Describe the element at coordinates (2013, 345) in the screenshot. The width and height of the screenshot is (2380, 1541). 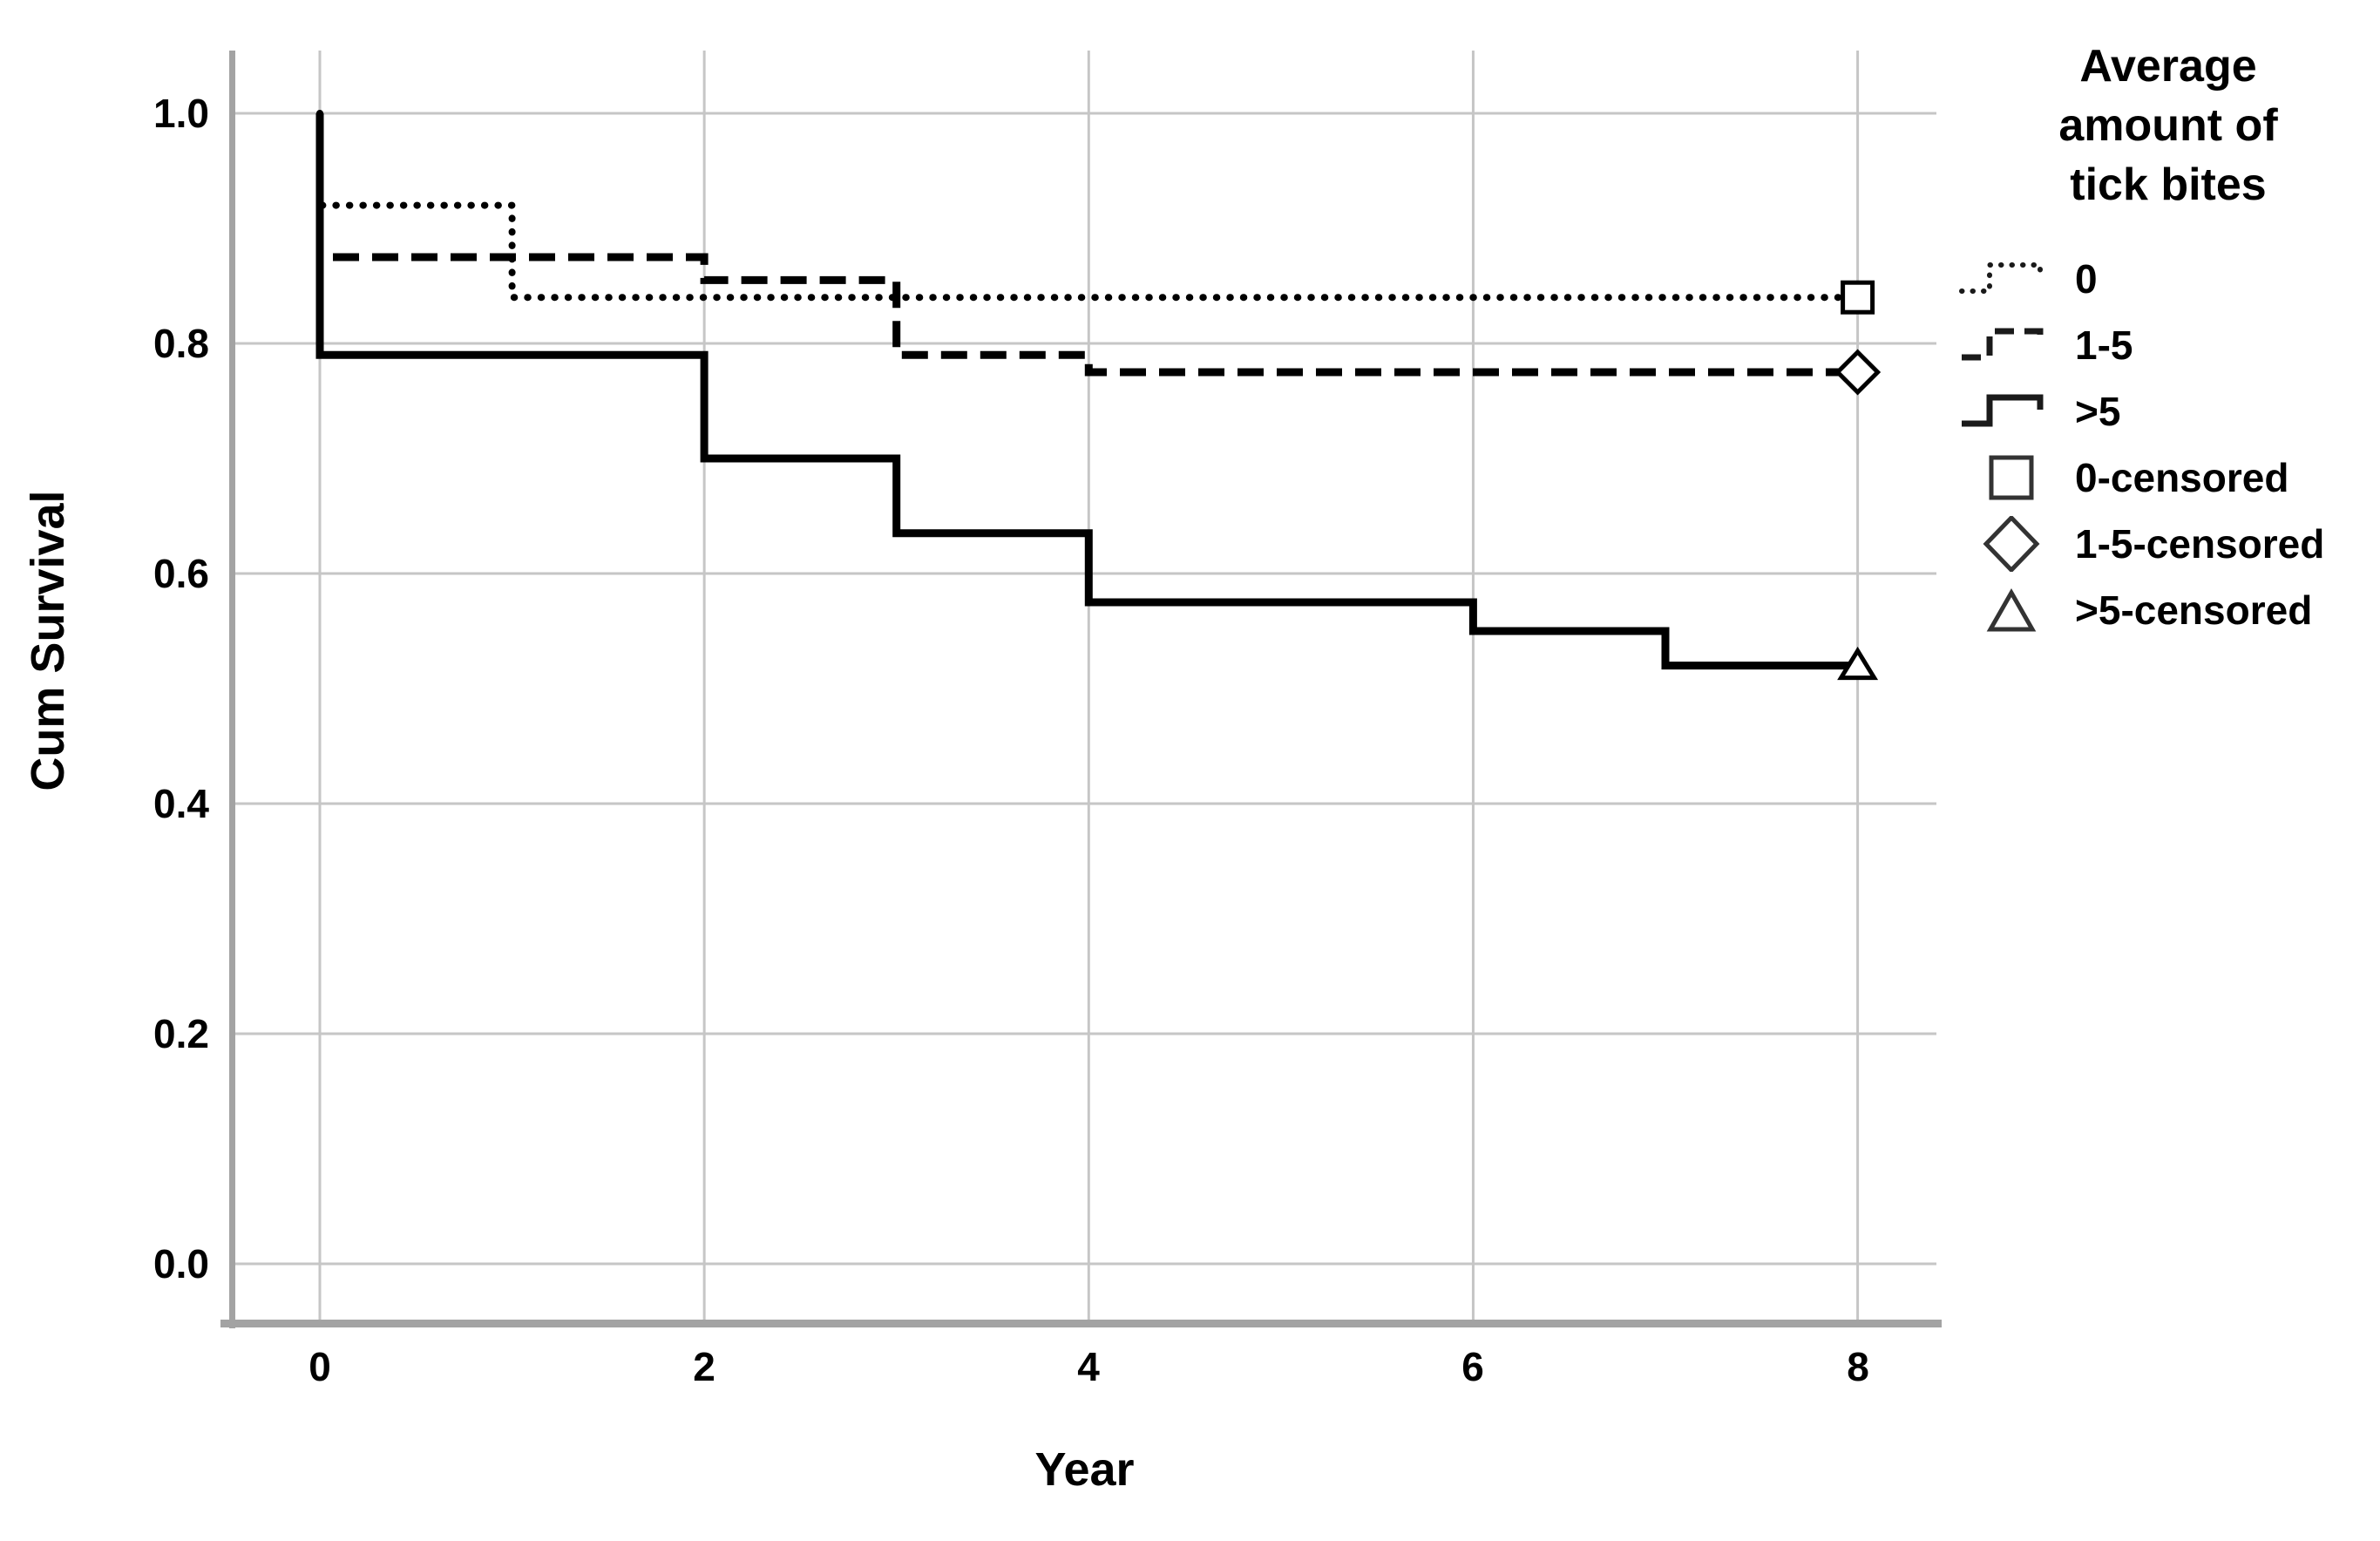
I see `dashed-step-line-icon` at that location.